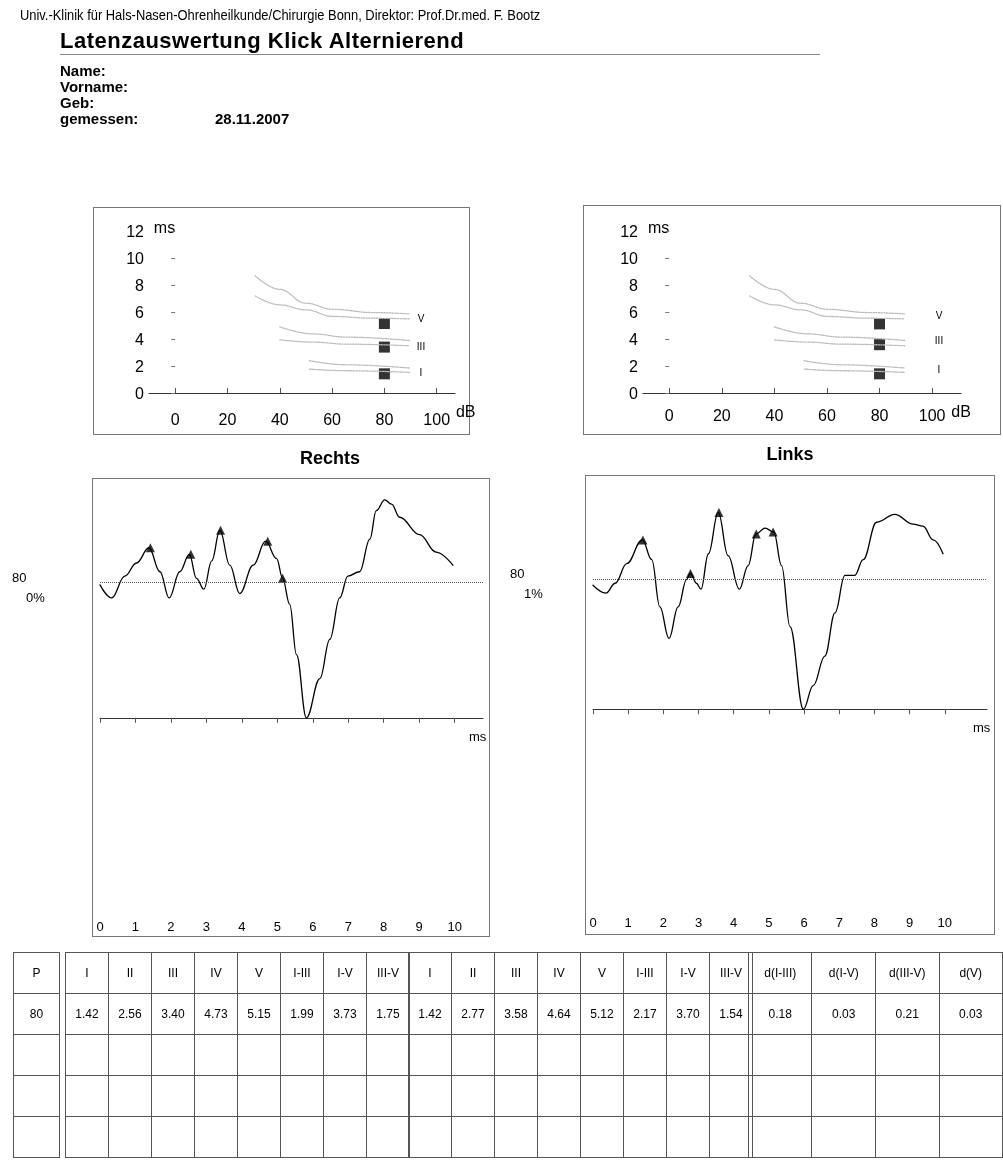 The width and height of the screenshot is (1003, 1173). Describe the element at coordinates (237, 1055) in the screenshot. I see `table: I II III IV V I-III I-V III-V 1.42 2.56 3.40 4.73 5.15 1.99 3.73 1.75` at that location.